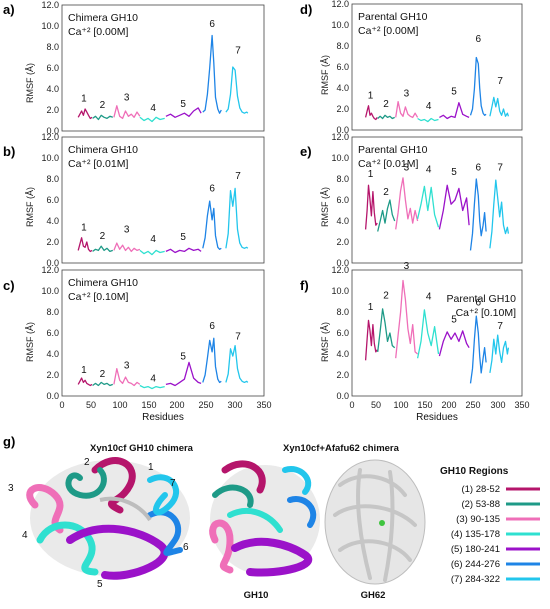 The image size is (550, 609). What do you see at coordinates (437, 78) in the screenshot?
I see `panel-d-plot: 12 3 4 5 6 7` at bounding box center [437, 78].